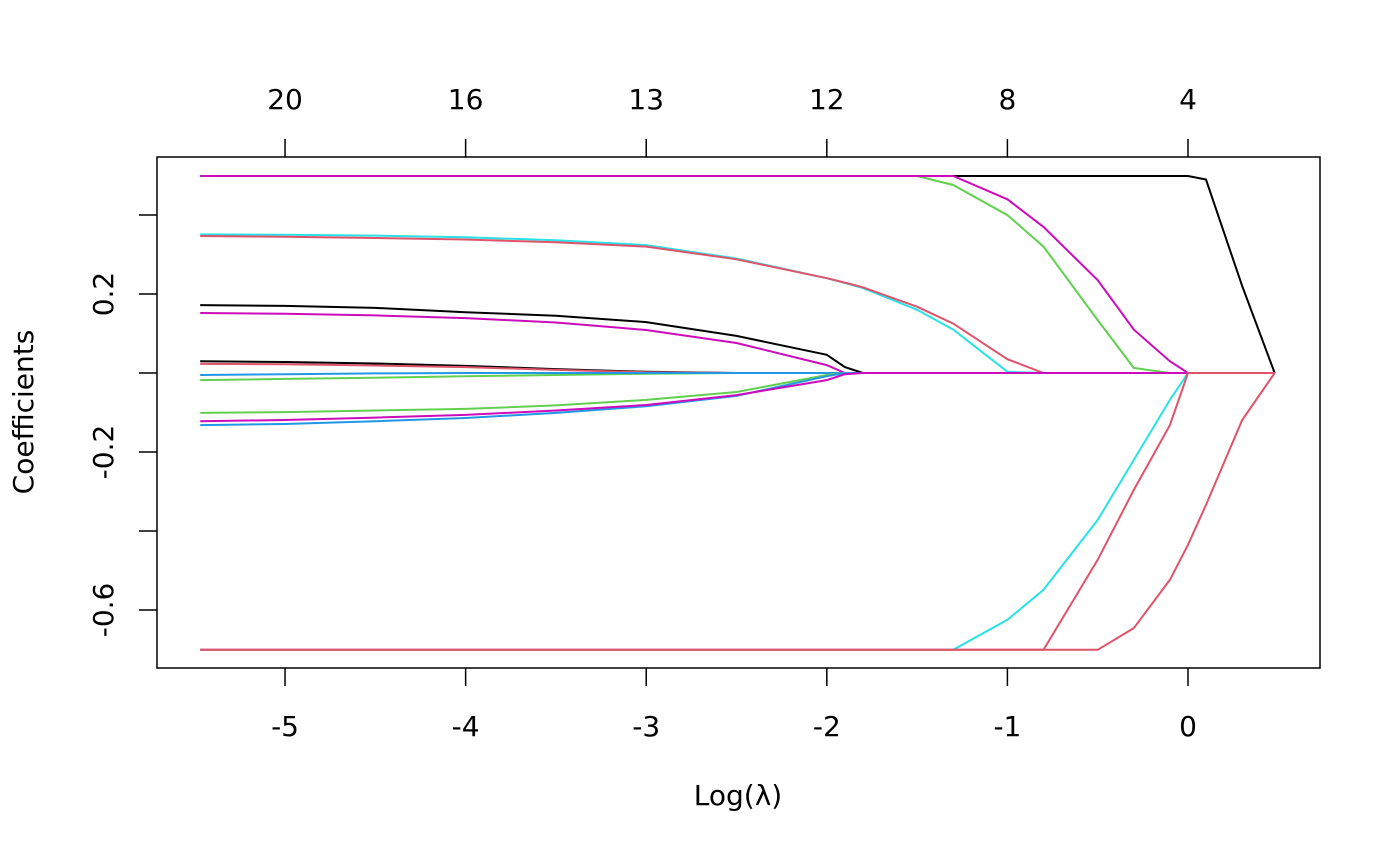 The width and height of the screenshot is (1400, 865). I want to click on x-tick-label: -2, so click(827, 726).